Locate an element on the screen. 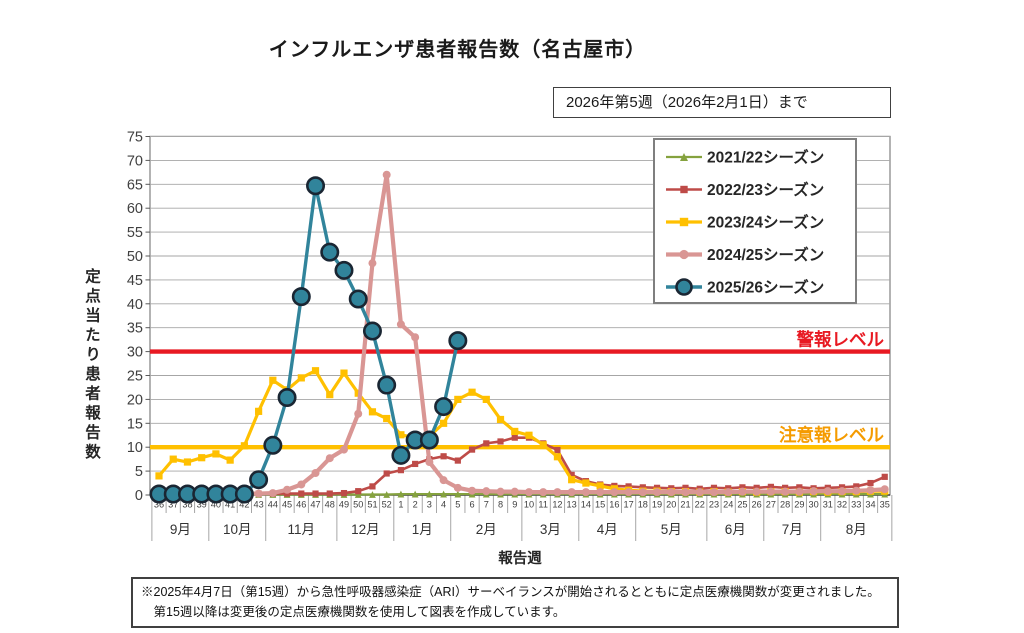  week-label: 29 is located at coordinates (799, 505).